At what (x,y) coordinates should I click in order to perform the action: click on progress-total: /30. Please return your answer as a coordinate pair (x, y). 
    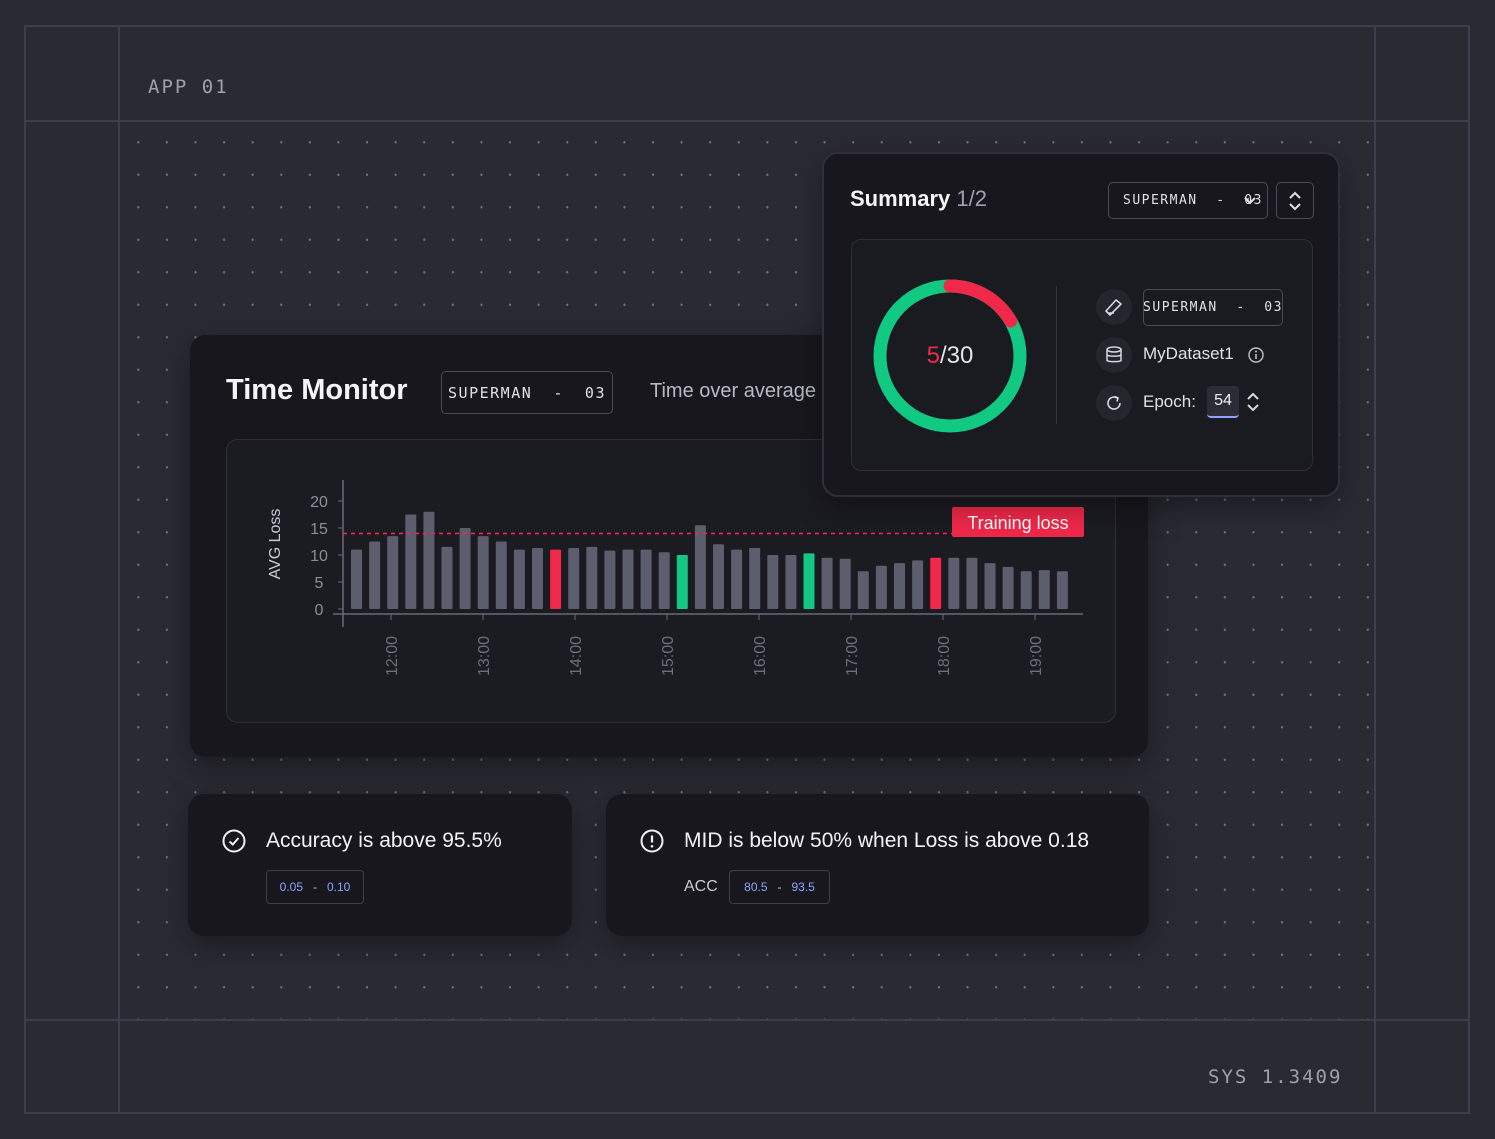
    Looking at the image, I should click on (956, 355).